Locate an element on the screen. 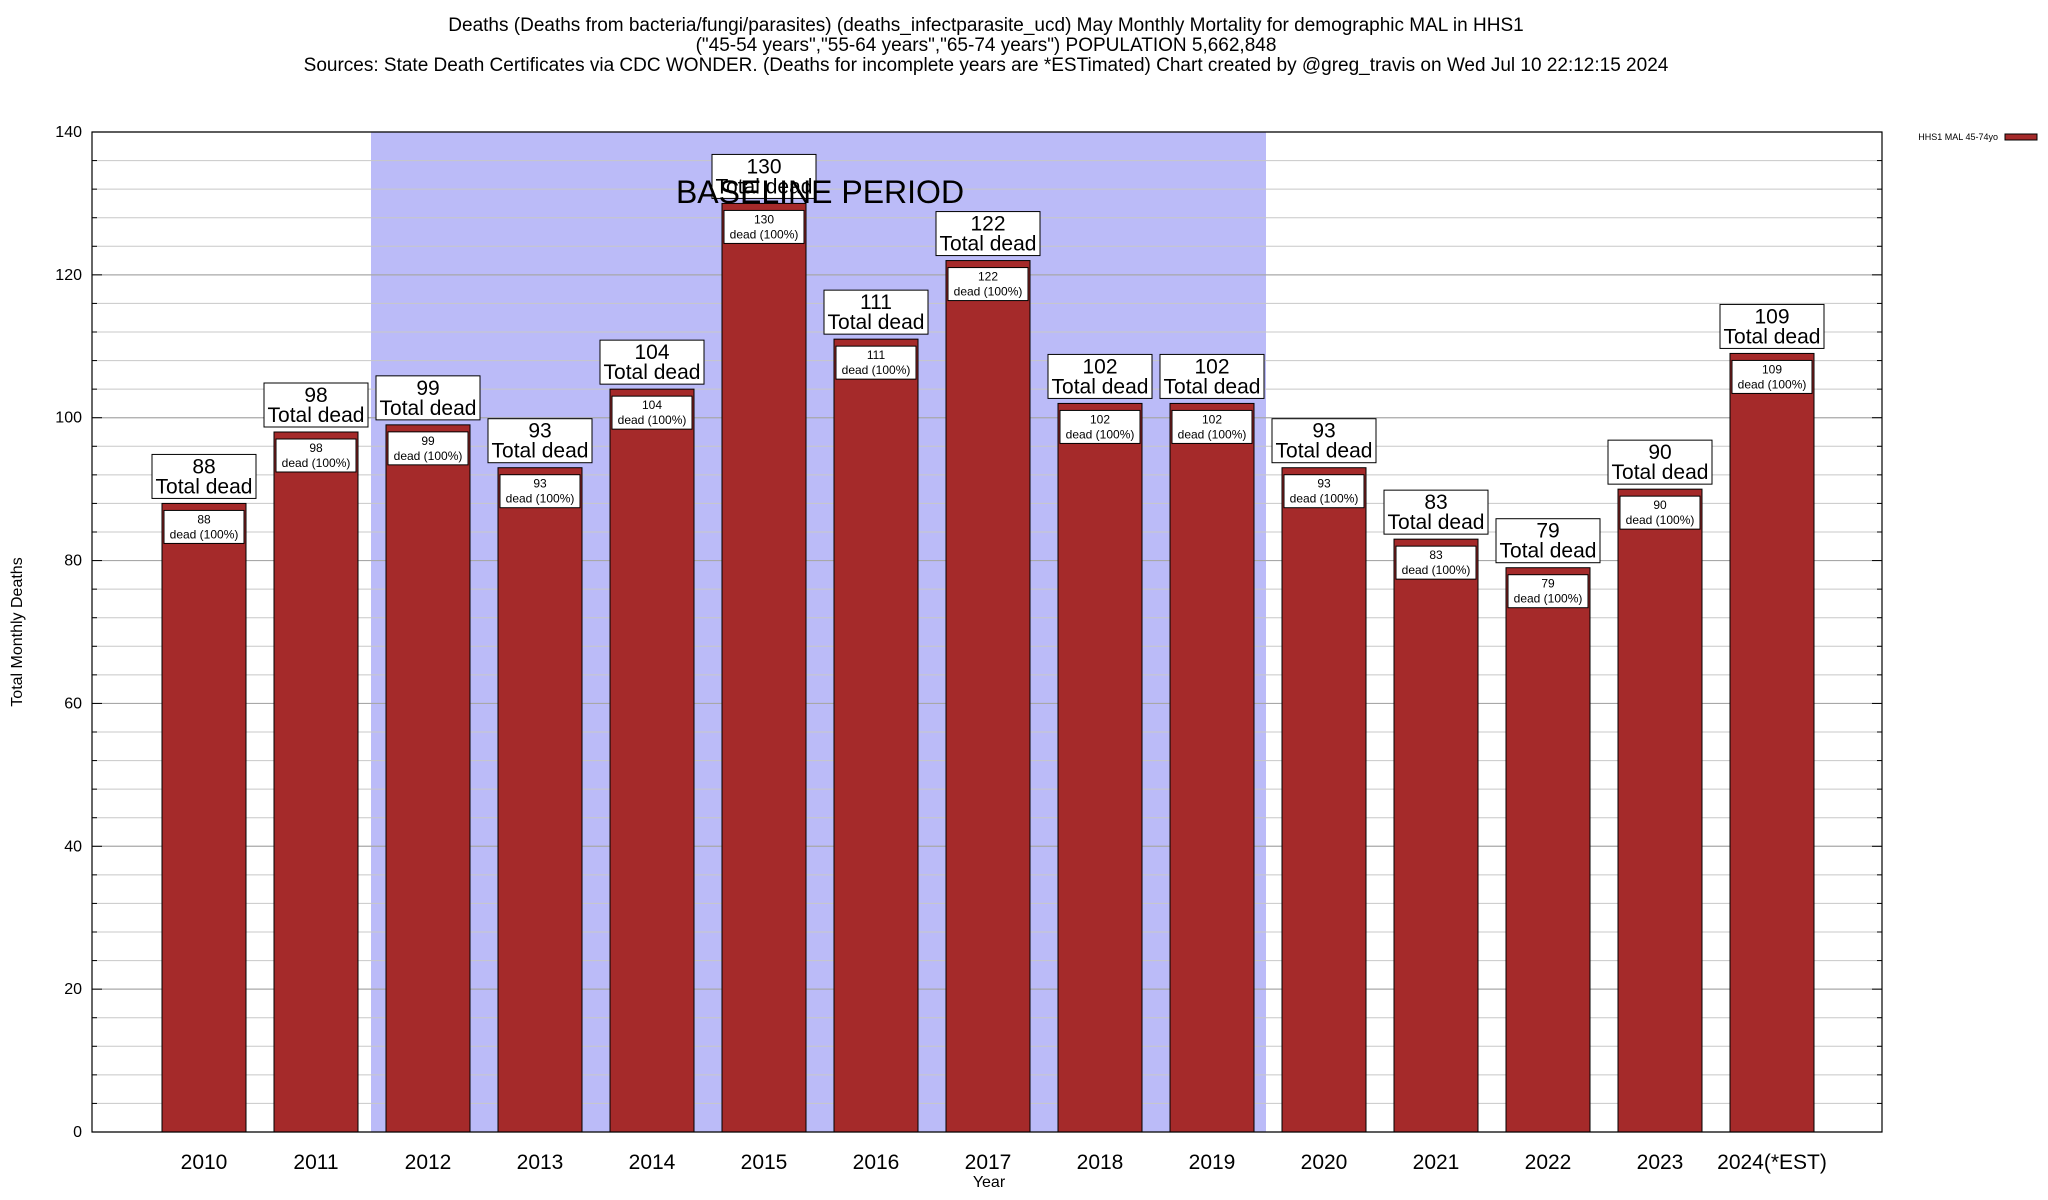  total-label-value: 90 is located at coordinates (1659, 452).